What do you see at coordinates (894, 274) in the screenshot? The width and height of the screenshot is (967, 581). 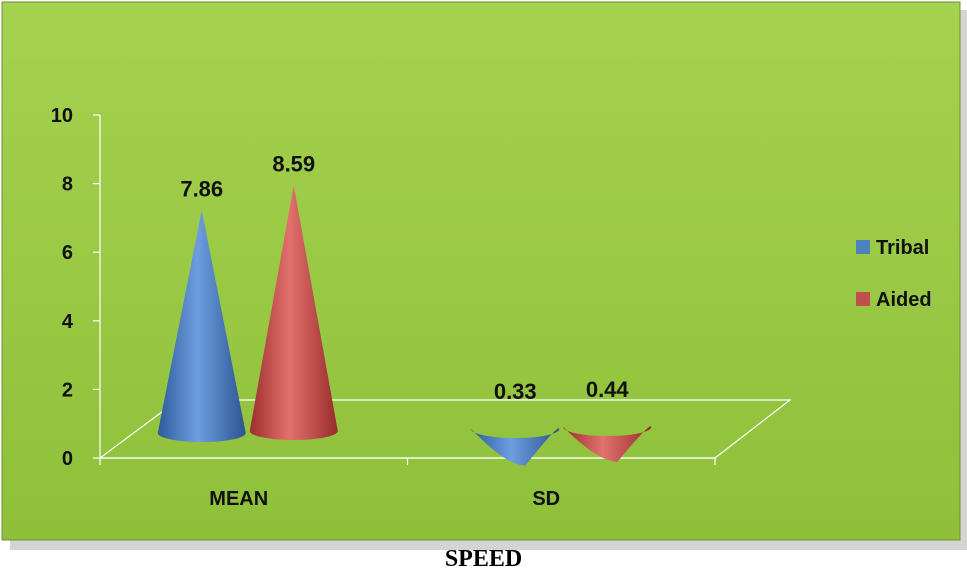 I see `legend: Tribal Aided` at bounding box center [894, 274].